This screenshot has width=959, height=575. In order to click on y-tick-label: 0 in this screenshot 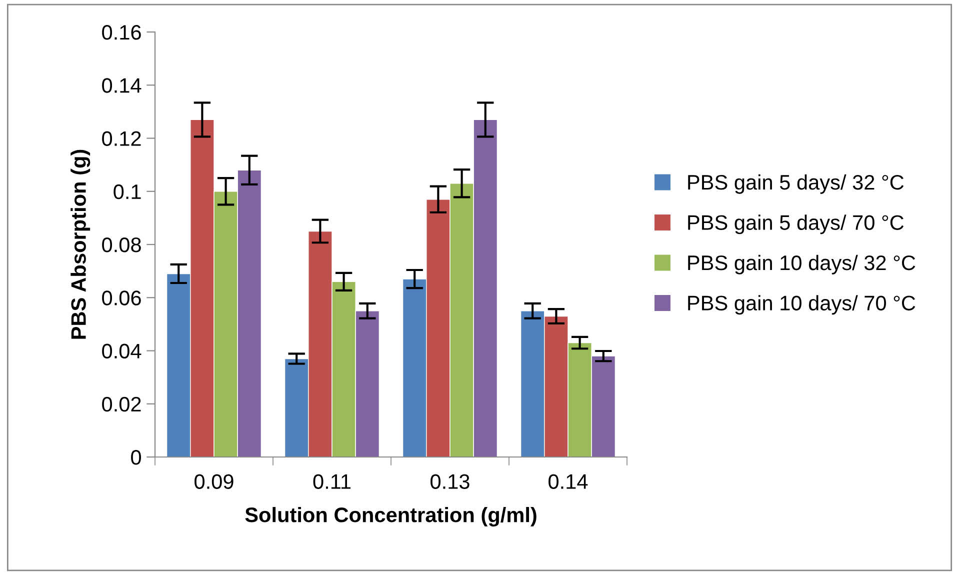, I will do `click(136, 457)`.